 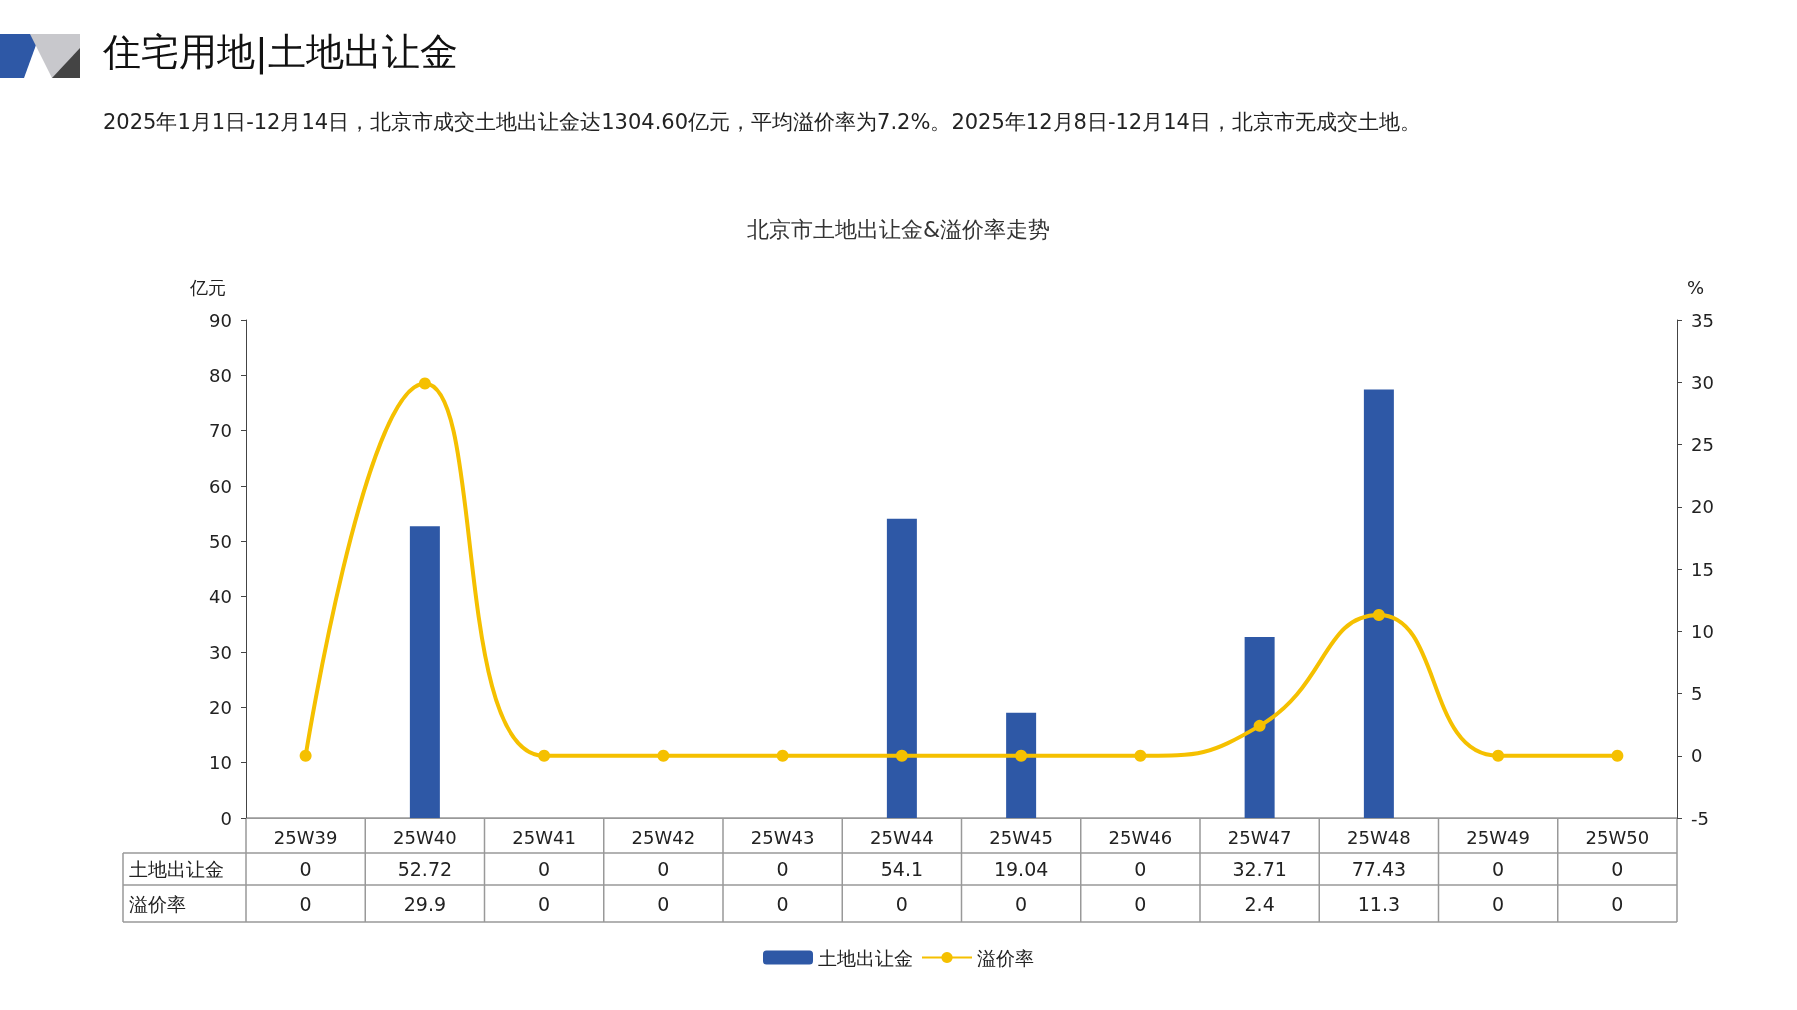 I want to click on y-tick-label: 50, so click(x=220, y=541).